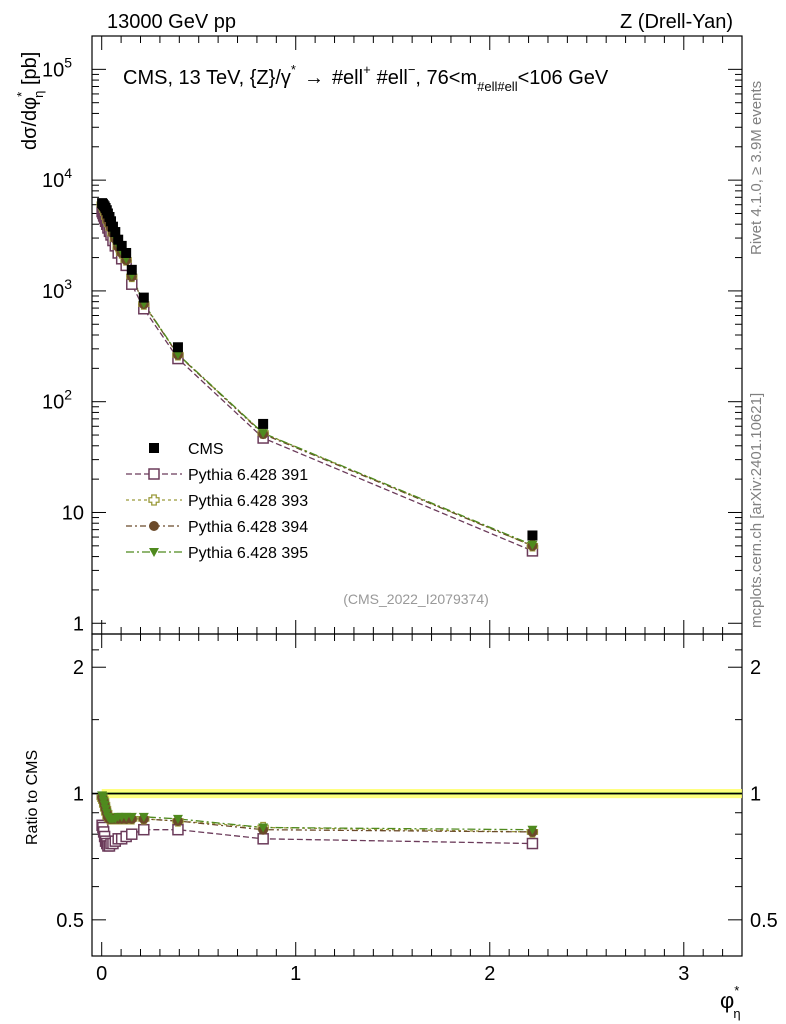 The width and height of the screenshot is (786, 1024). What do you see at coordinates (755, 668) in the screenshot?
I see `ratio-tick-label-right: 2` at bounding box center [755, 668].